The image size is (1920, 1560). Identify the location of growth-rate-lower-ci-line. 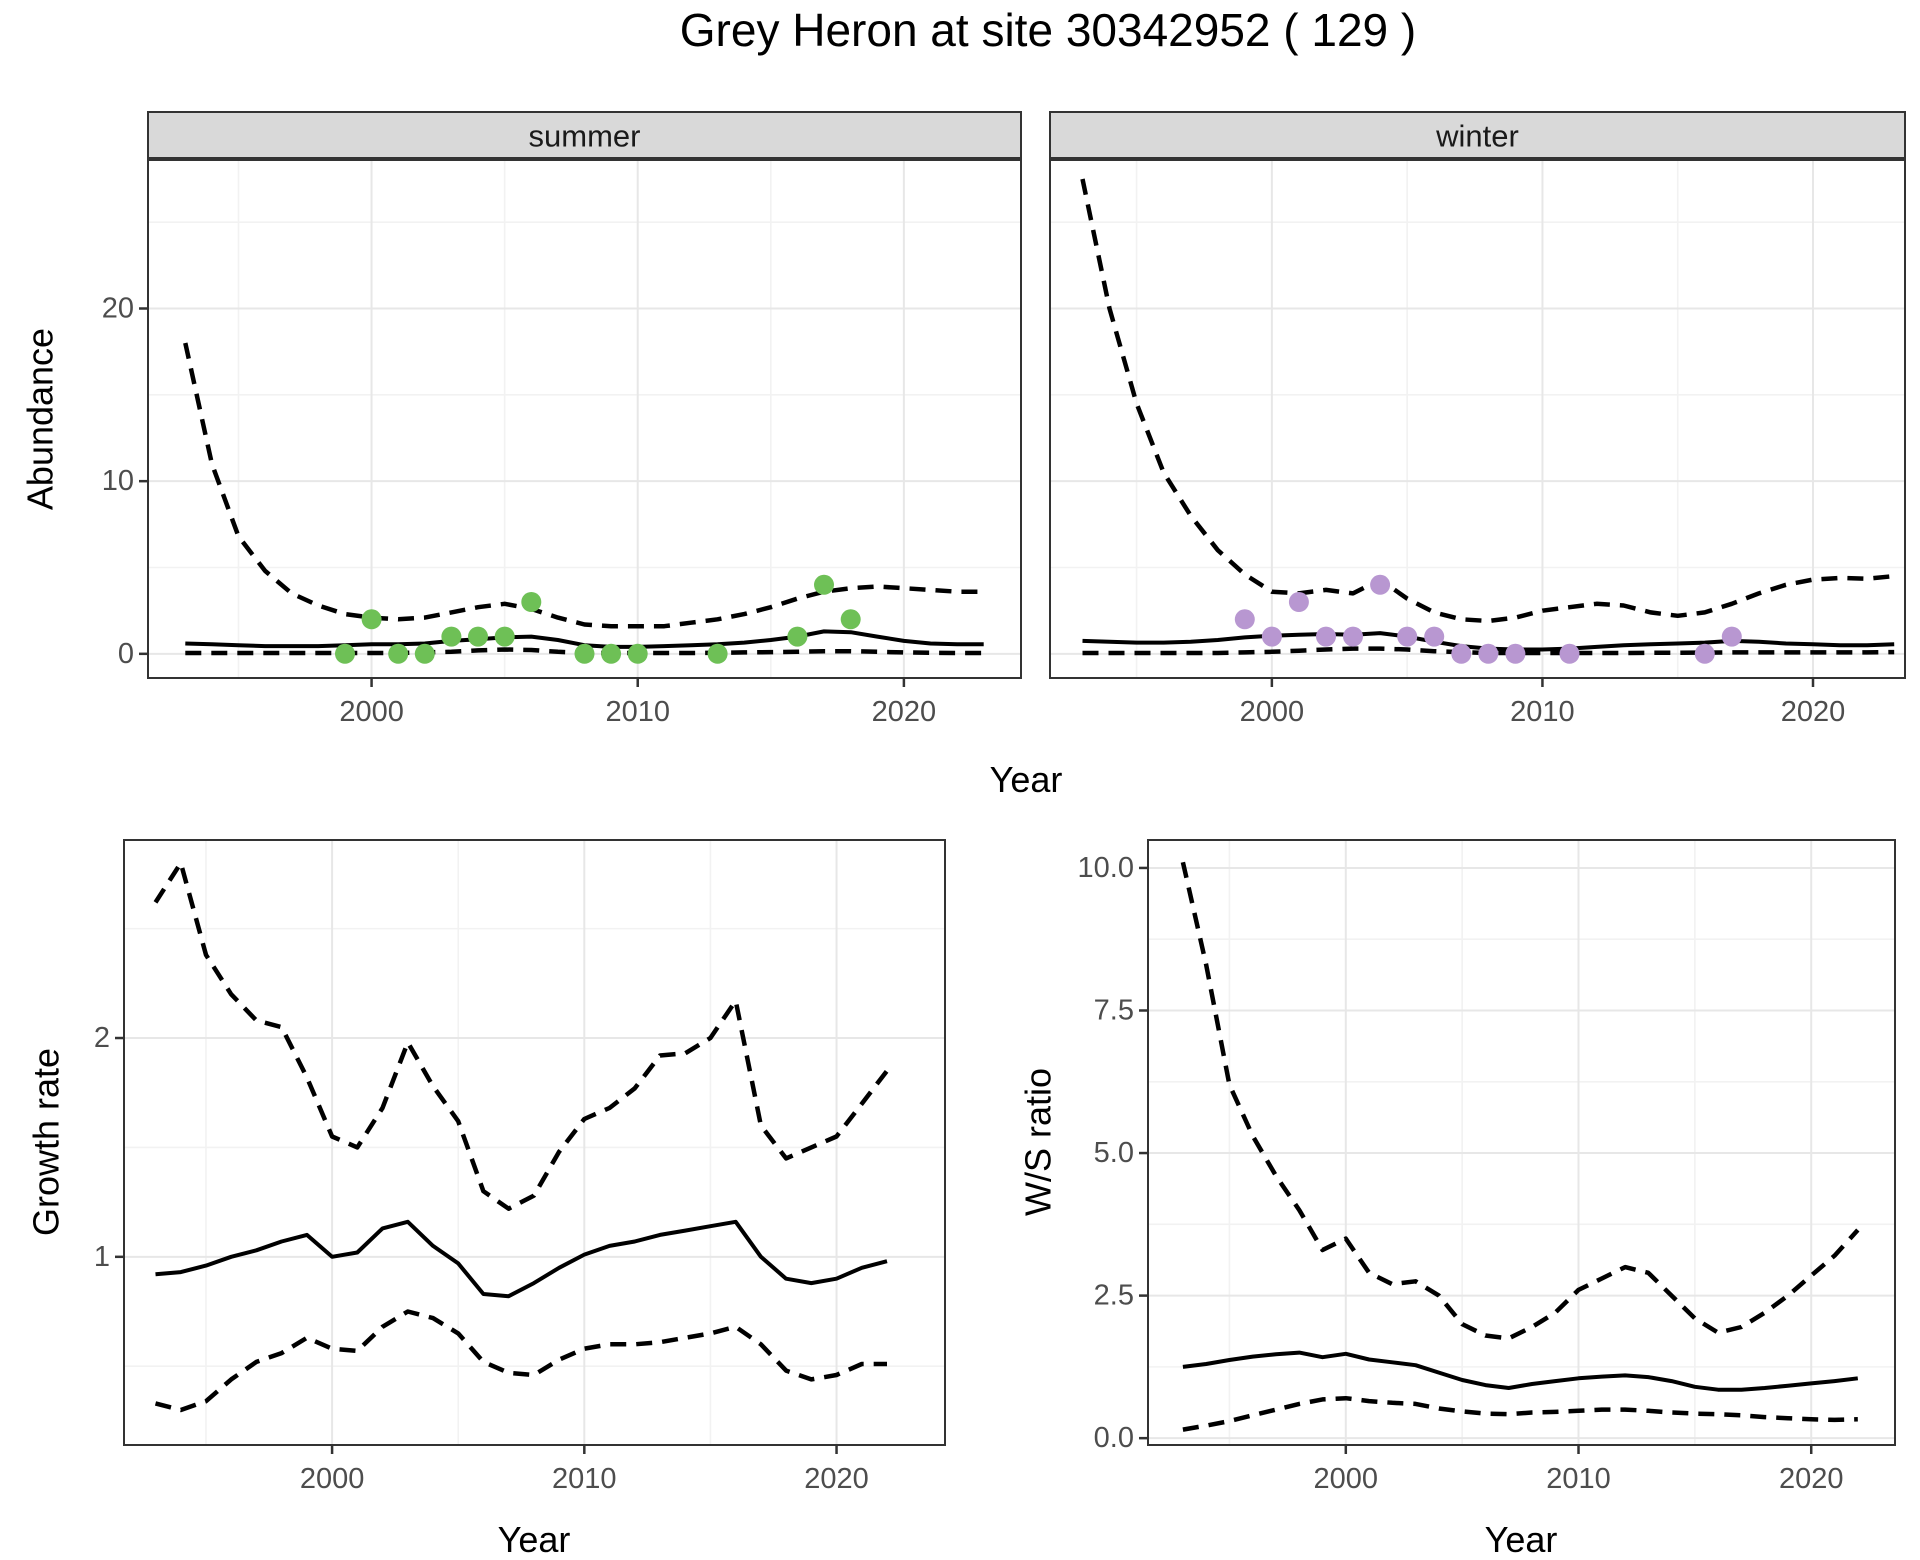
(520, 1361).